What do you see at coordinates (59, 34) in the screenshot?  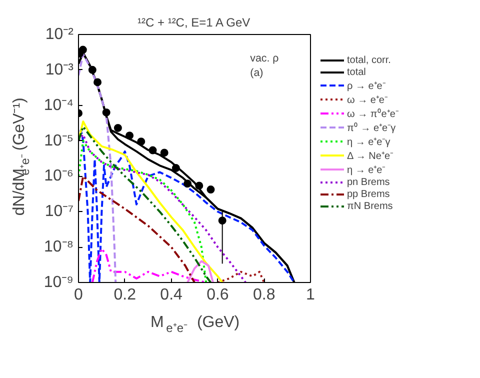 I see `y-tick-label: 10⁻²` at bounding box center [59, 34].